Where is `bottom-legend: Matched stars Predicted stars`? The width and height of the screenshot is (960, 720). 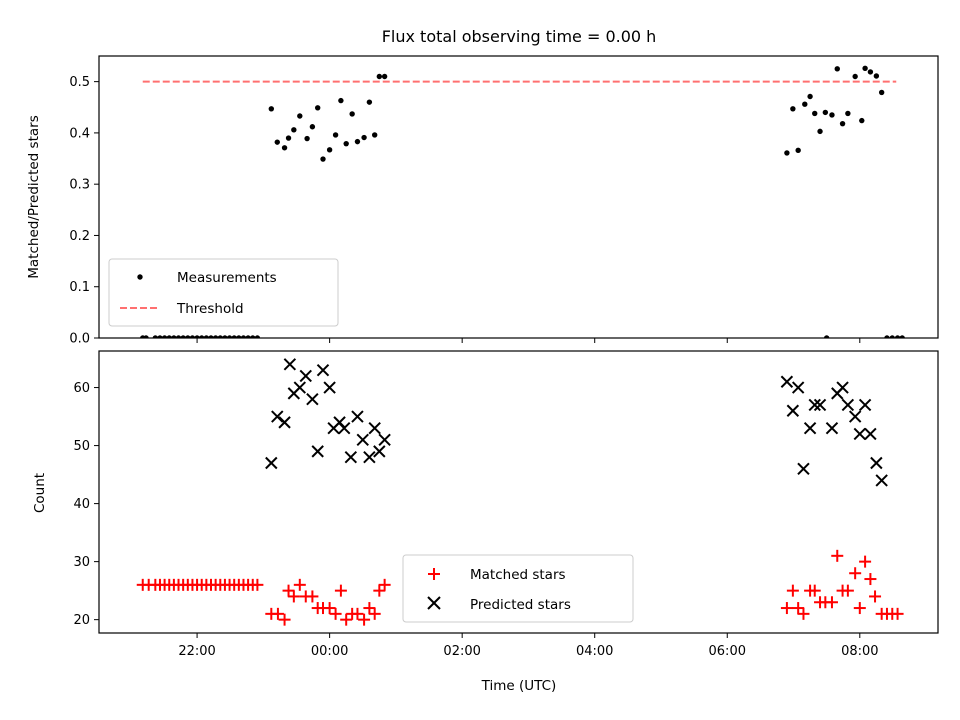 bottom-legend: Matched stars Predicted stars is located at coordinates (518, 588).